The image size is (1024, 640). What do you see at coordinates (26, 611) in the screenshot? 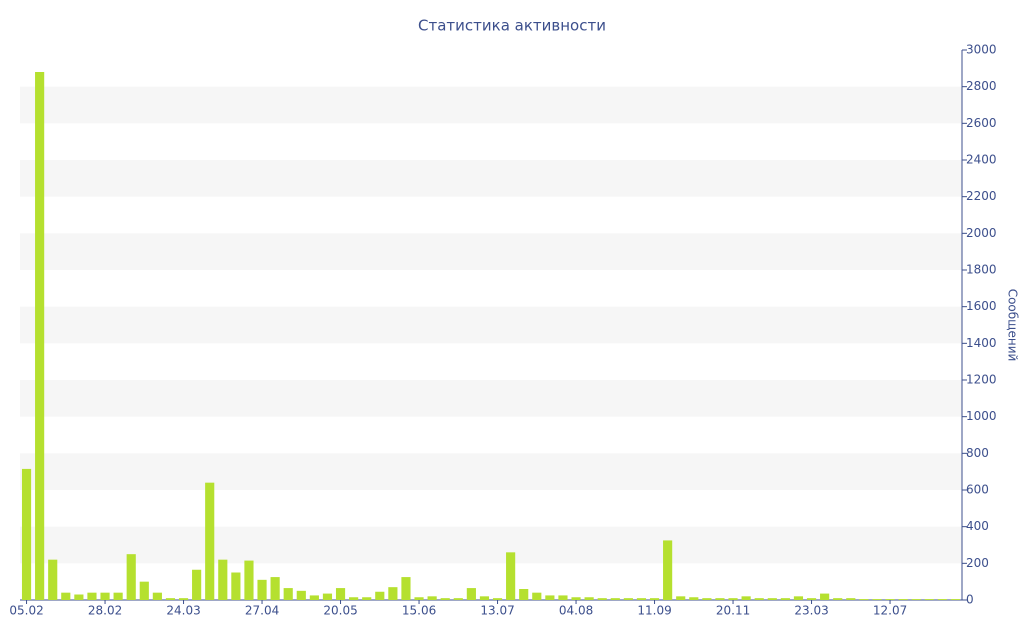
I see `x-tick-label: 05.02` at bounding box center [26, 611].